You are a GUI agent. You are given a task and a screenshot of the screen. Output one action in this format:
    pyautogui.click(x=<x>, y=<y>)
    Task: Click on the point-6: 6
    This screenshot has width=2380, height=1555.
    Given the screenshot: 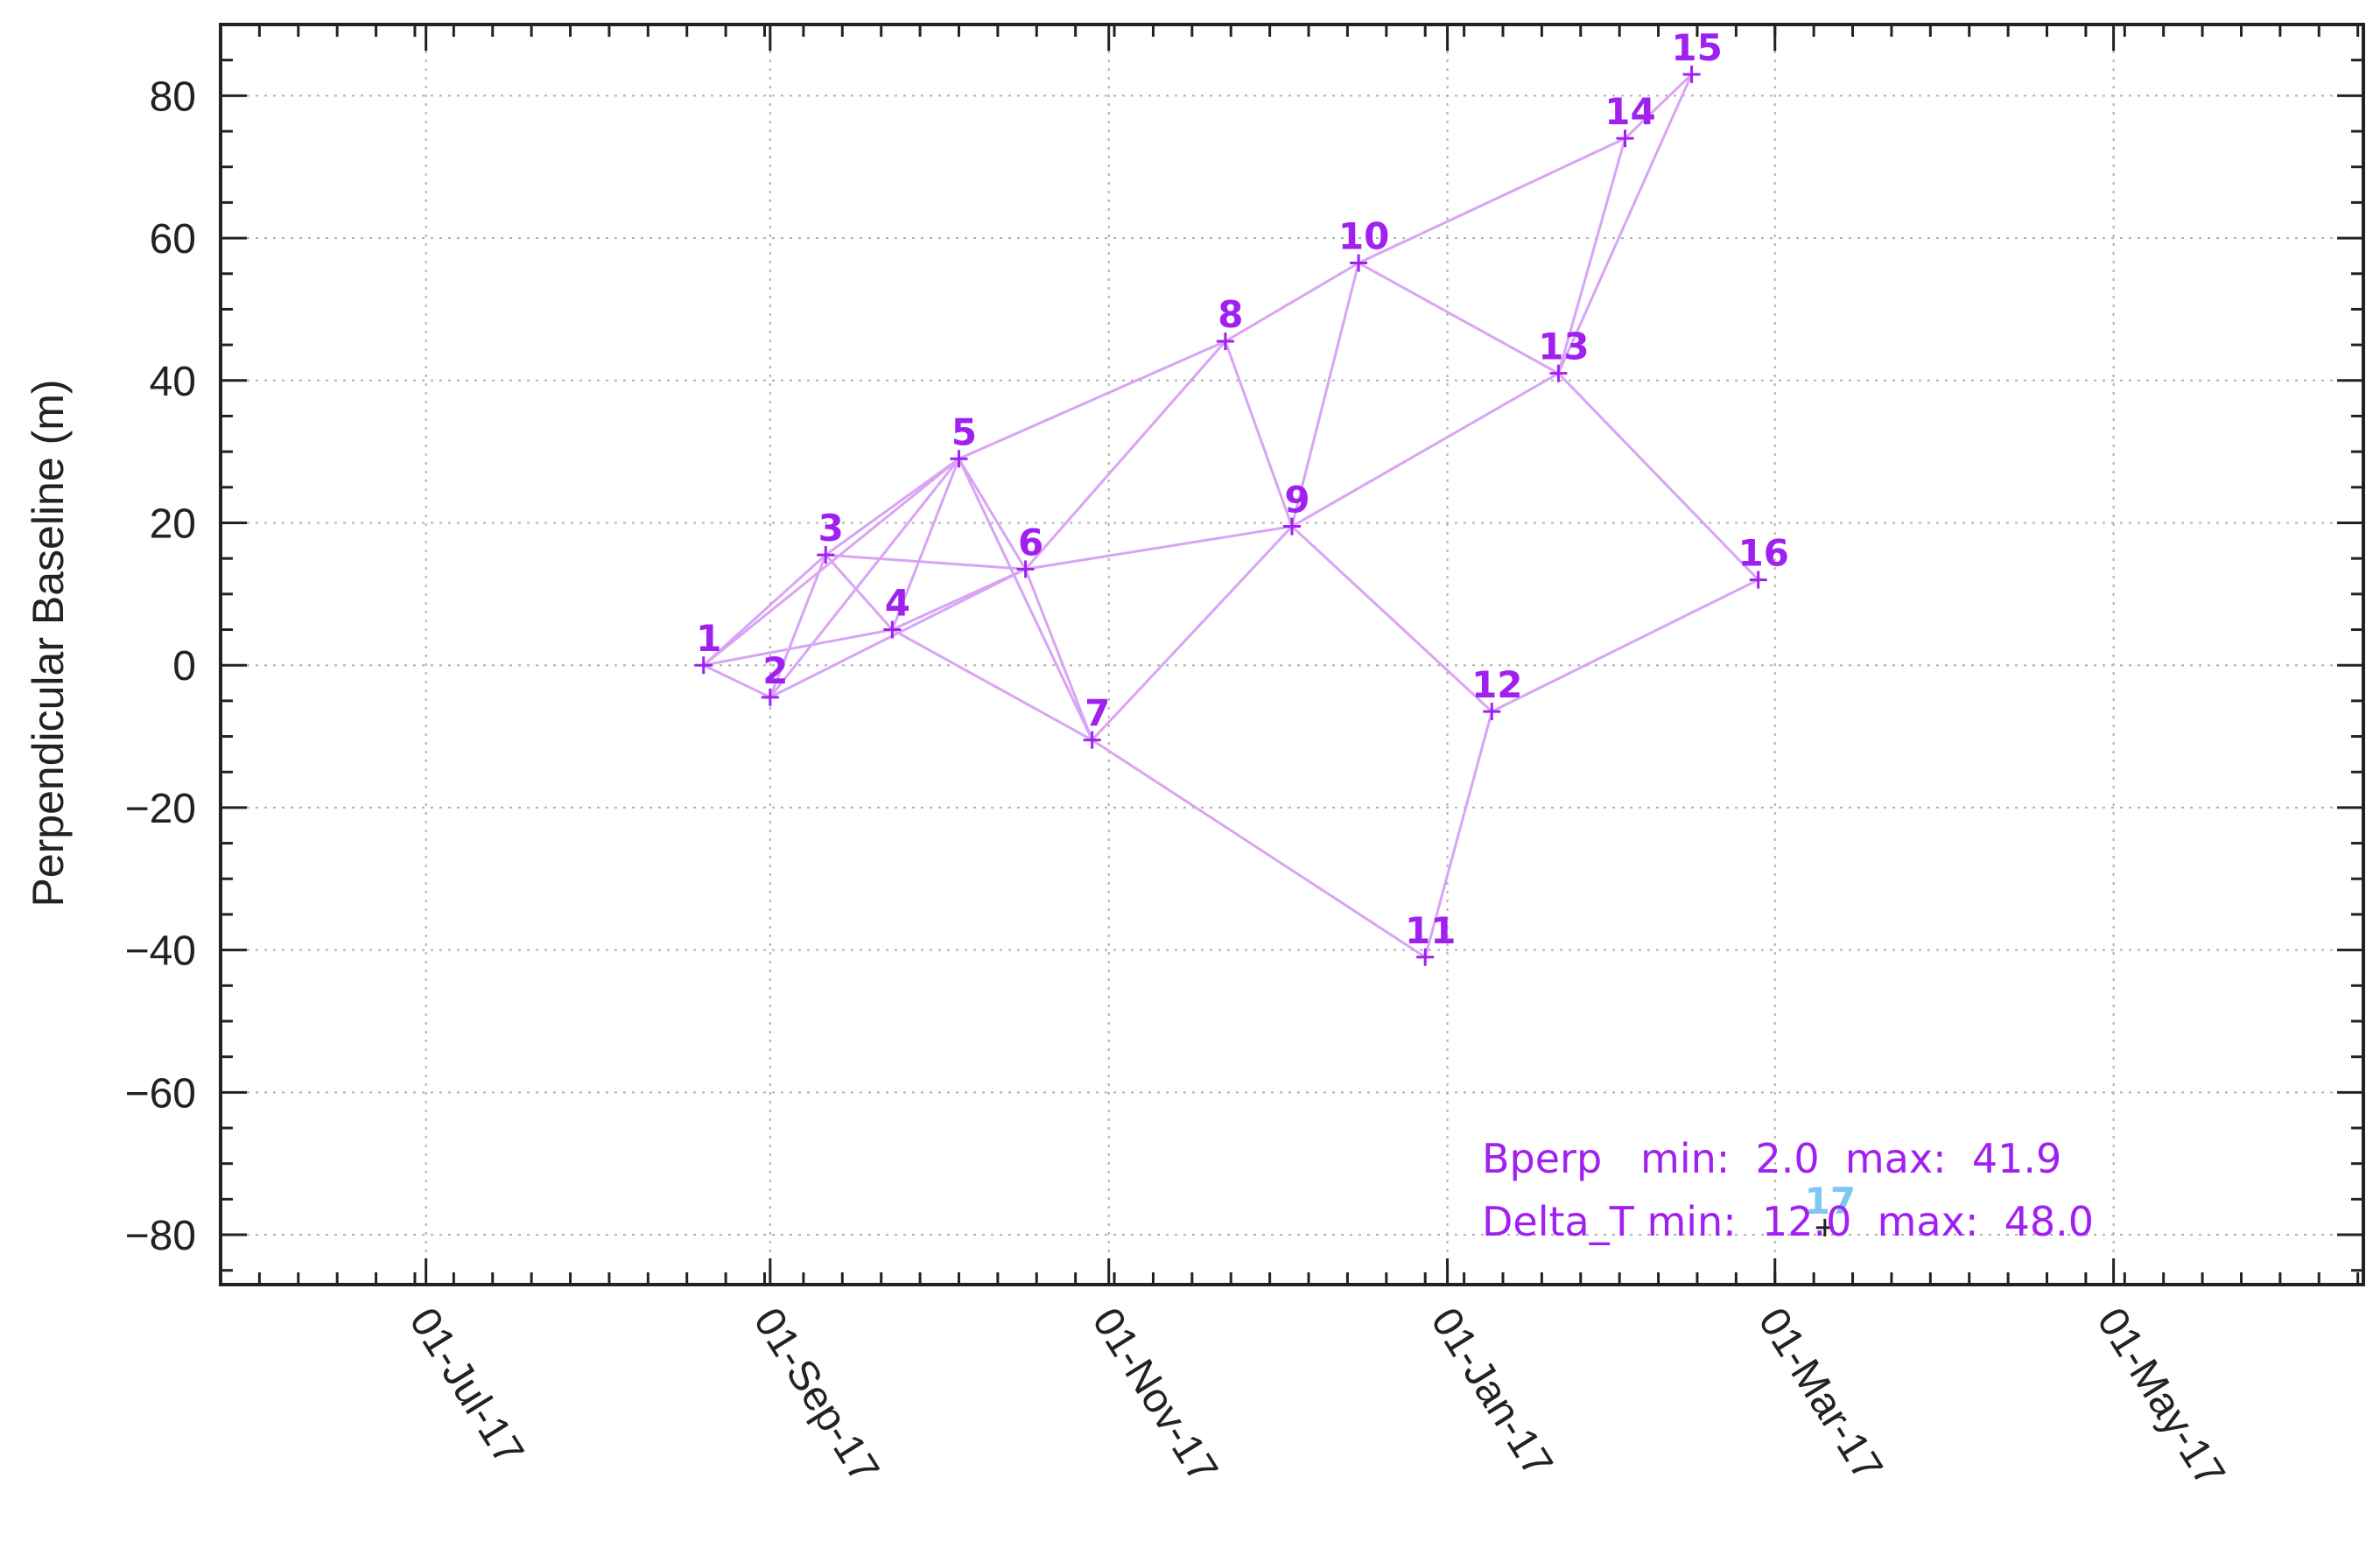 What is the action you would take?
    pyautogui.click(x=1029, y=549)
    